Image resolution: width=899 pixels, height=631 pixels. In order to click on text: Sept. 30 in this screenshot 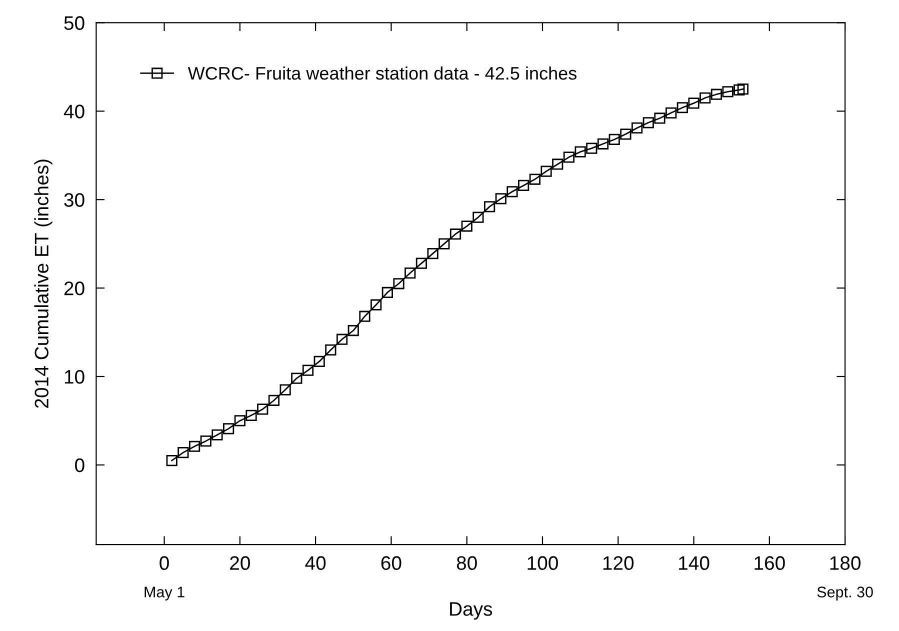, I will do `click(845, 593)`.